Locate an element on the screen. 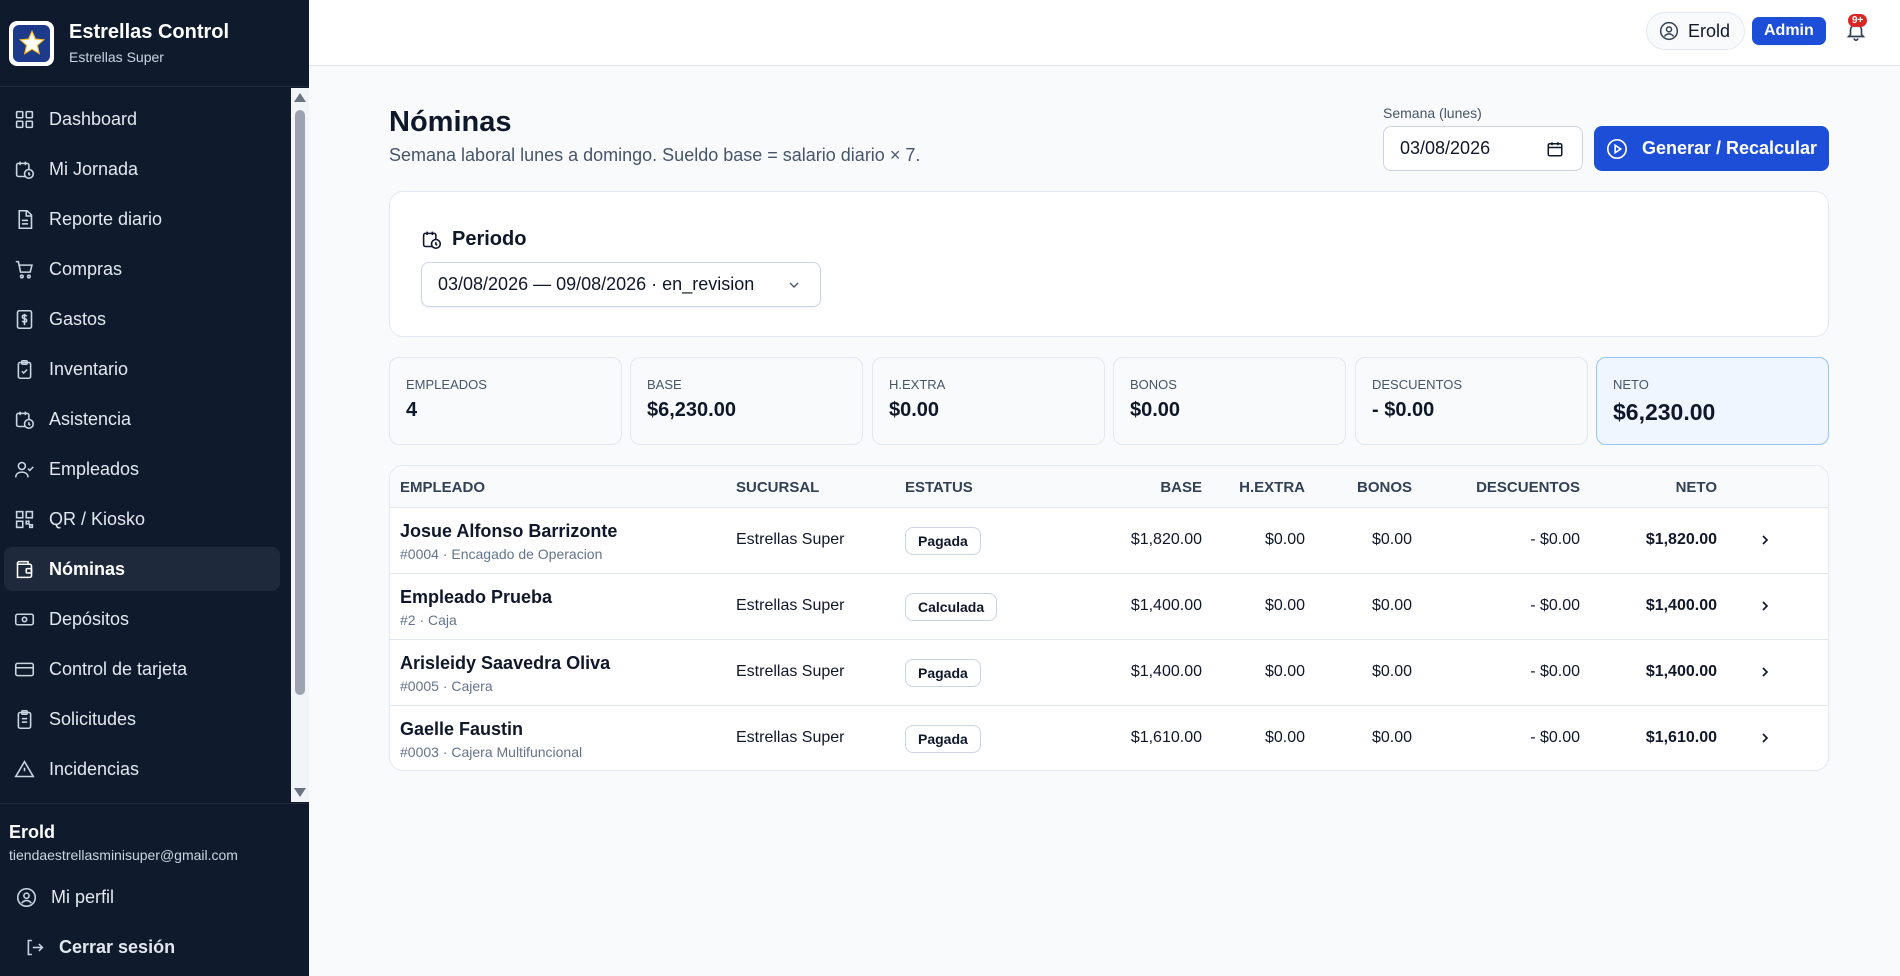  sidebar-item-label: Compras is located at coordinates (86, 268).